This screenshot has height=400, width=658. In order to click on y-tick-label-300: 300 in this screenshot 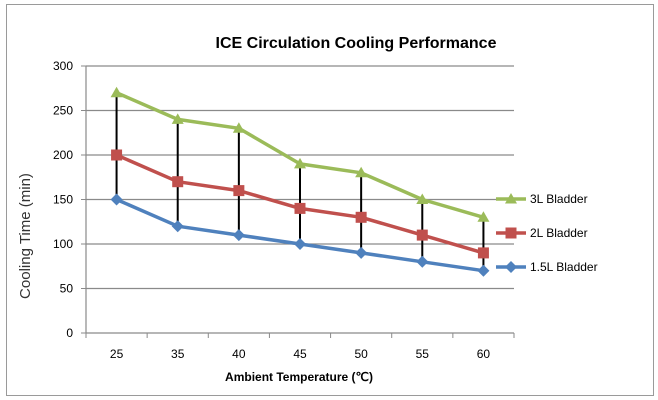, I will do `click(63, 66)`.